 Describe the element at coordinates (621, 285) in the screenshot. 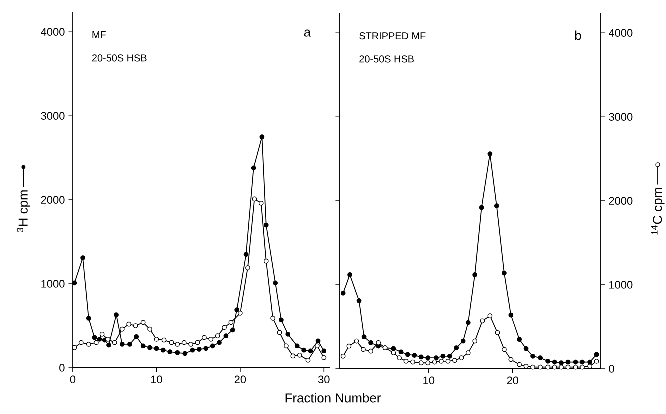

I see `y2-tick-label: 1000` at that location.